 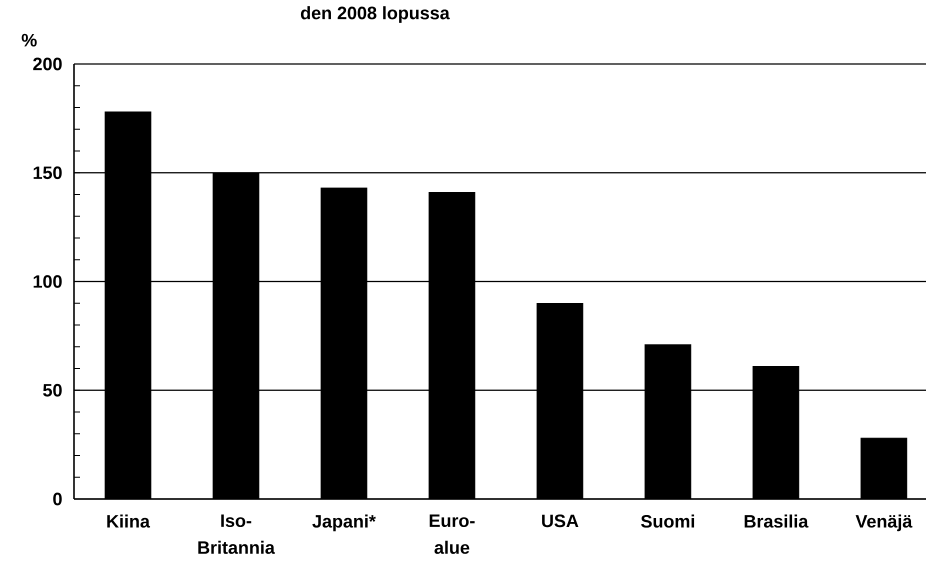 I want to click on x-tick-label: Brasilia, so click(x=776, y=521).